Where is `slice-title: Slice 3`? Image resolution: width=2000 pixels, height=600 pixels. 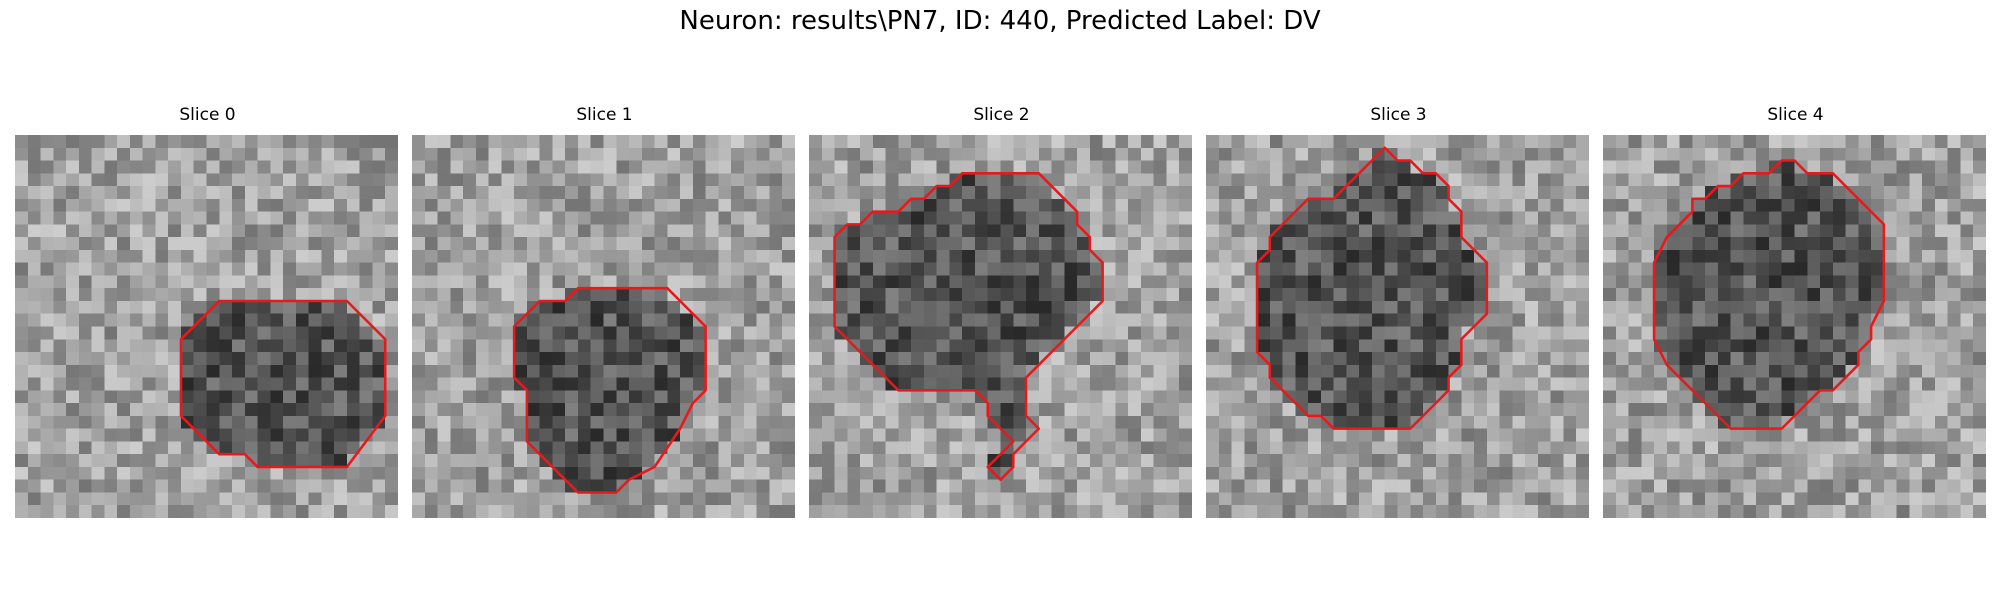 slice-title: Slice 3 is located at coordinates (1398, 115).